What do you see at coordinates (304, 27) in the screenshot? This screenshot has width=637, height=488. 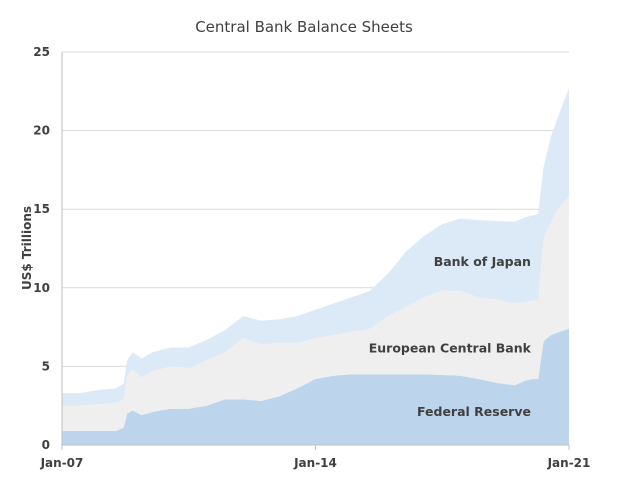 I see `chart-title: Central Bank Balance Sheets` at bounding box center [304, 27].